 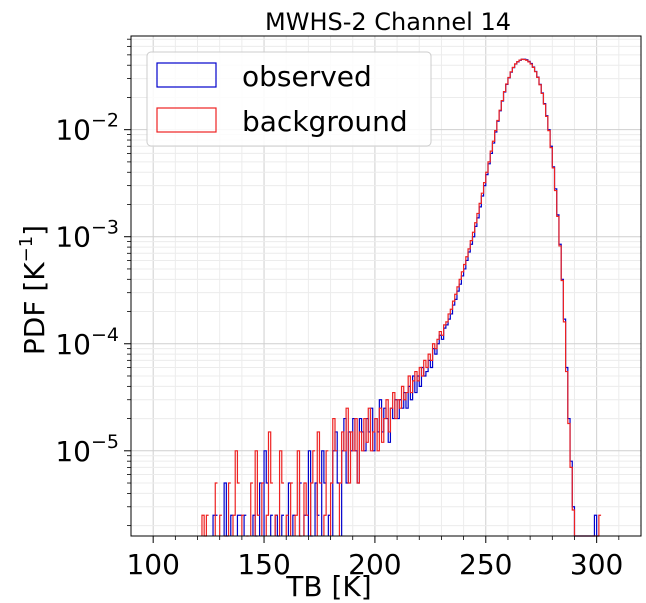 I want to click on x-axis-ticks: 100 150 200 250 300, so click(x=374, y=558).